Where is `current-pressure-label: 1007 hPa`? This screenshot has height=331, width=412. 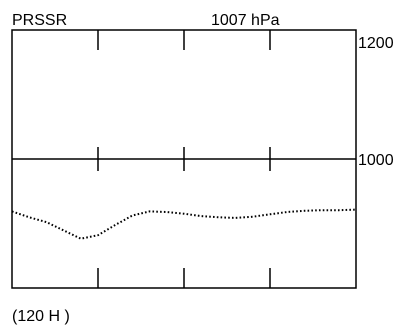
current-pressure-label: 1007 hPa is located at coordinates (245, 20).